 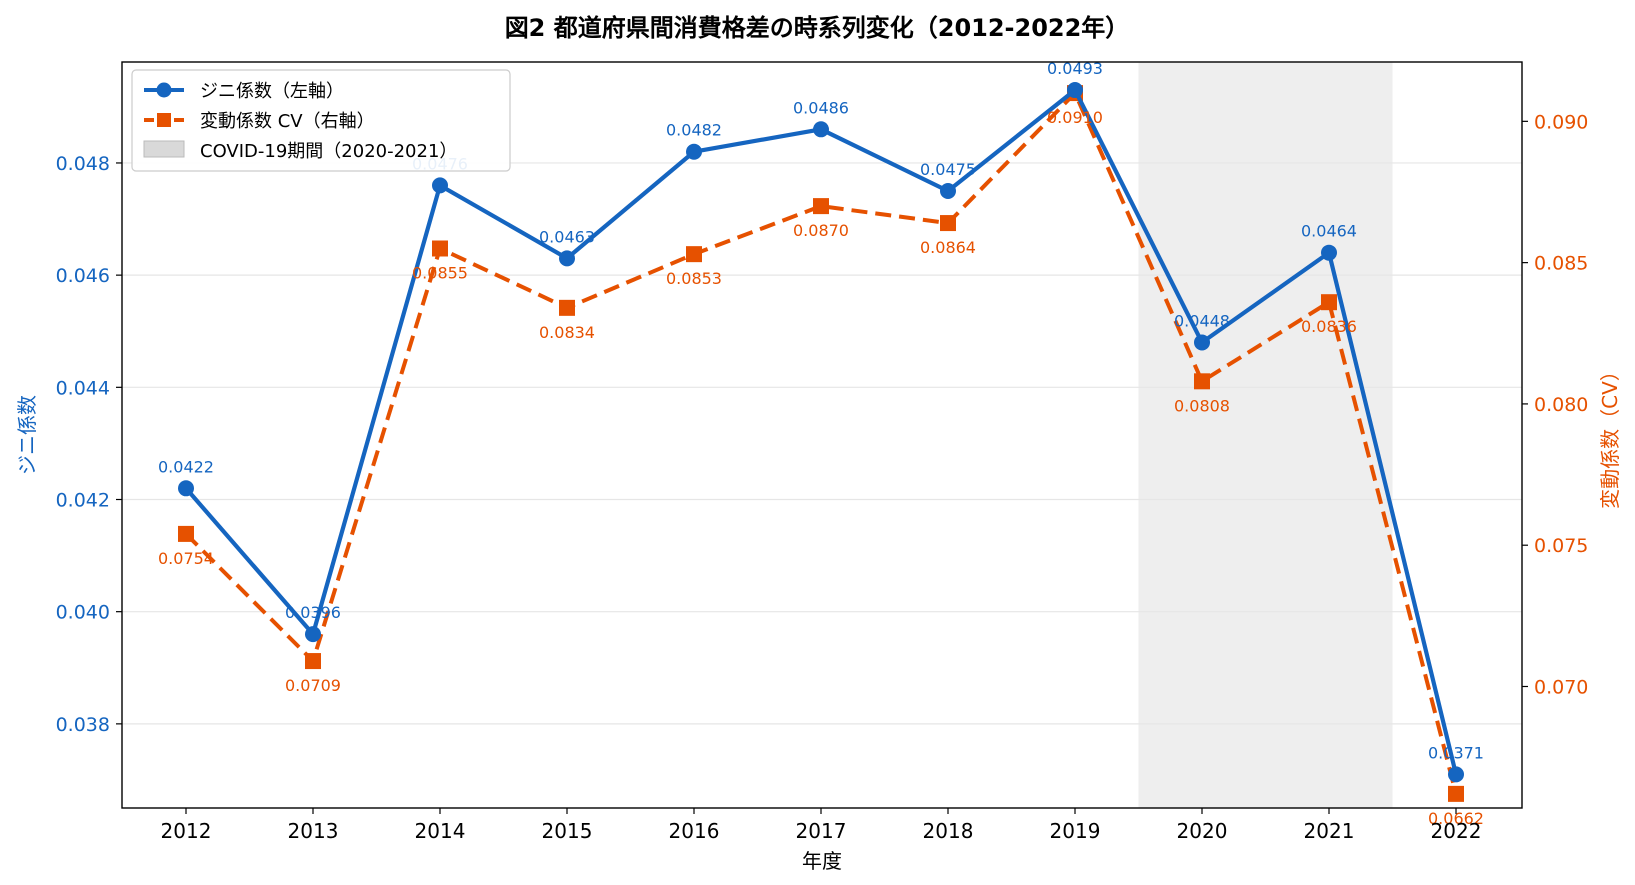 What do you see at coordinates (186, 558) in the screenshot?
I see `cv-data-label: 0.0754` at bounding box center [186, 558].